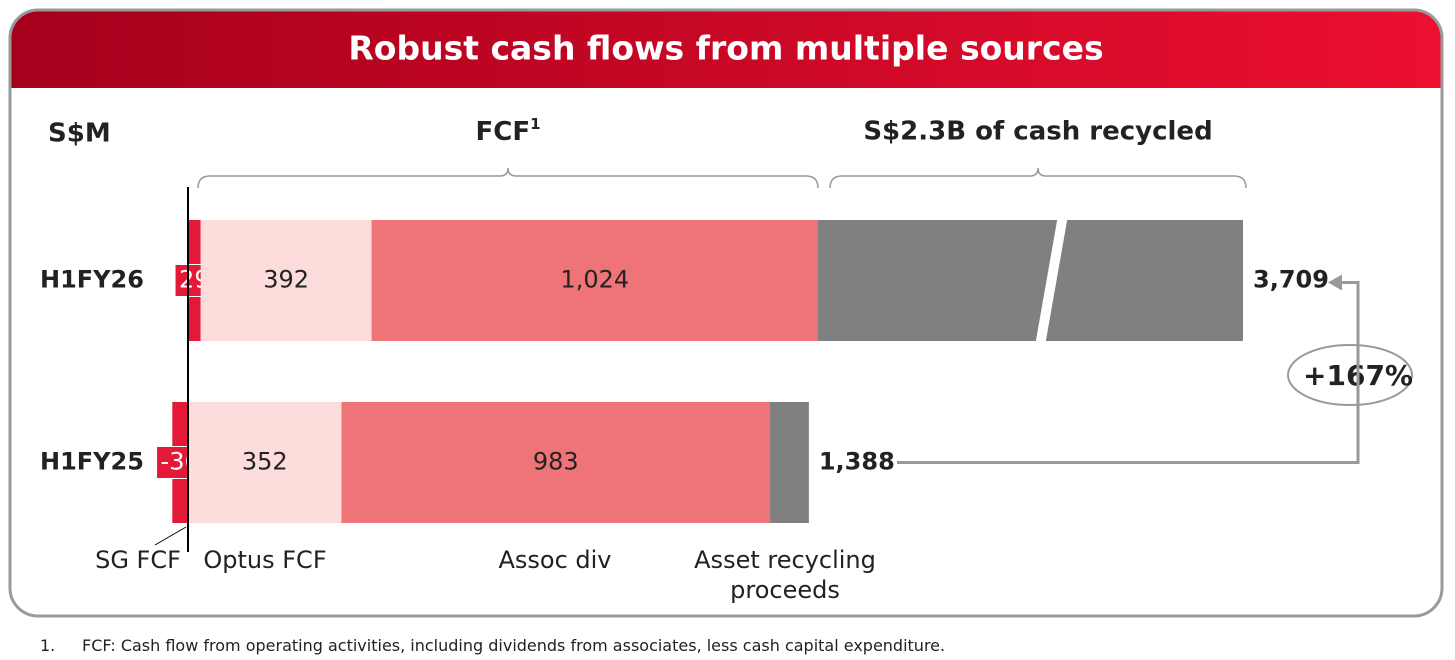  What do you see at coordinates (555, 560) in the screenshot?
I see `legend-label: Assoc div` at bounding box center [555, 560].